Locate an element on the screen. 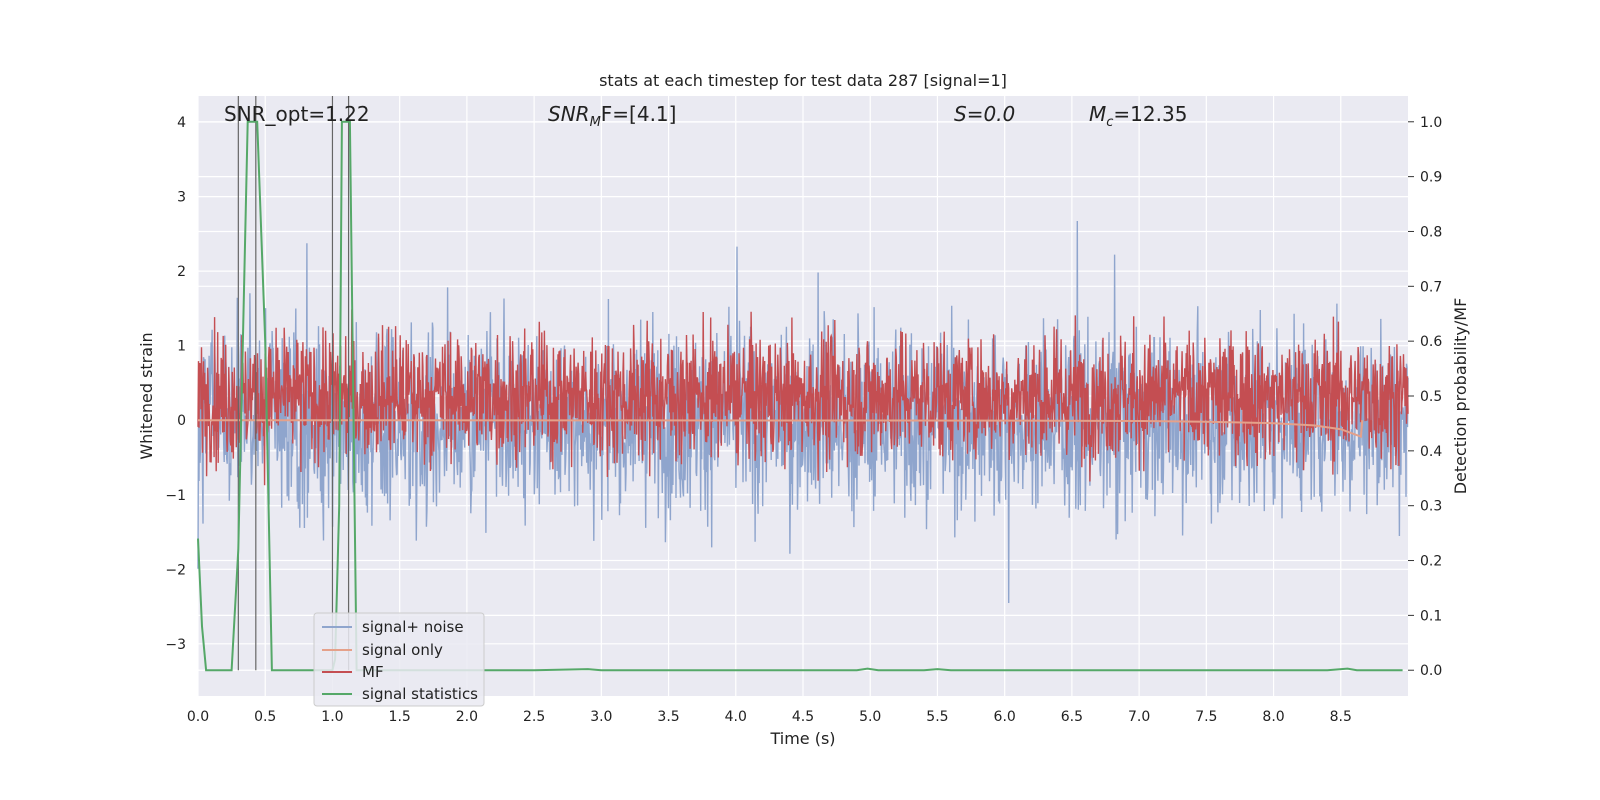  x-tick-label: 3.5 is located at coordinates (668, 717).